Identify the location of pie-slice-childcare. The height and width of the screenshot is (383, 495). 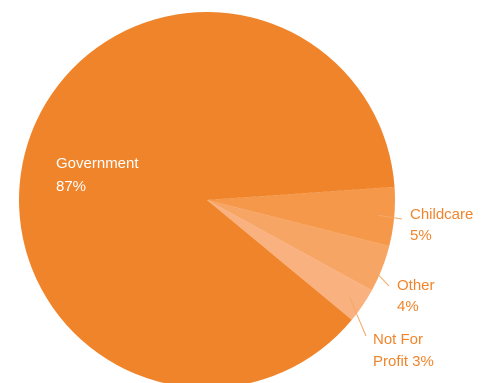
(301, 216).